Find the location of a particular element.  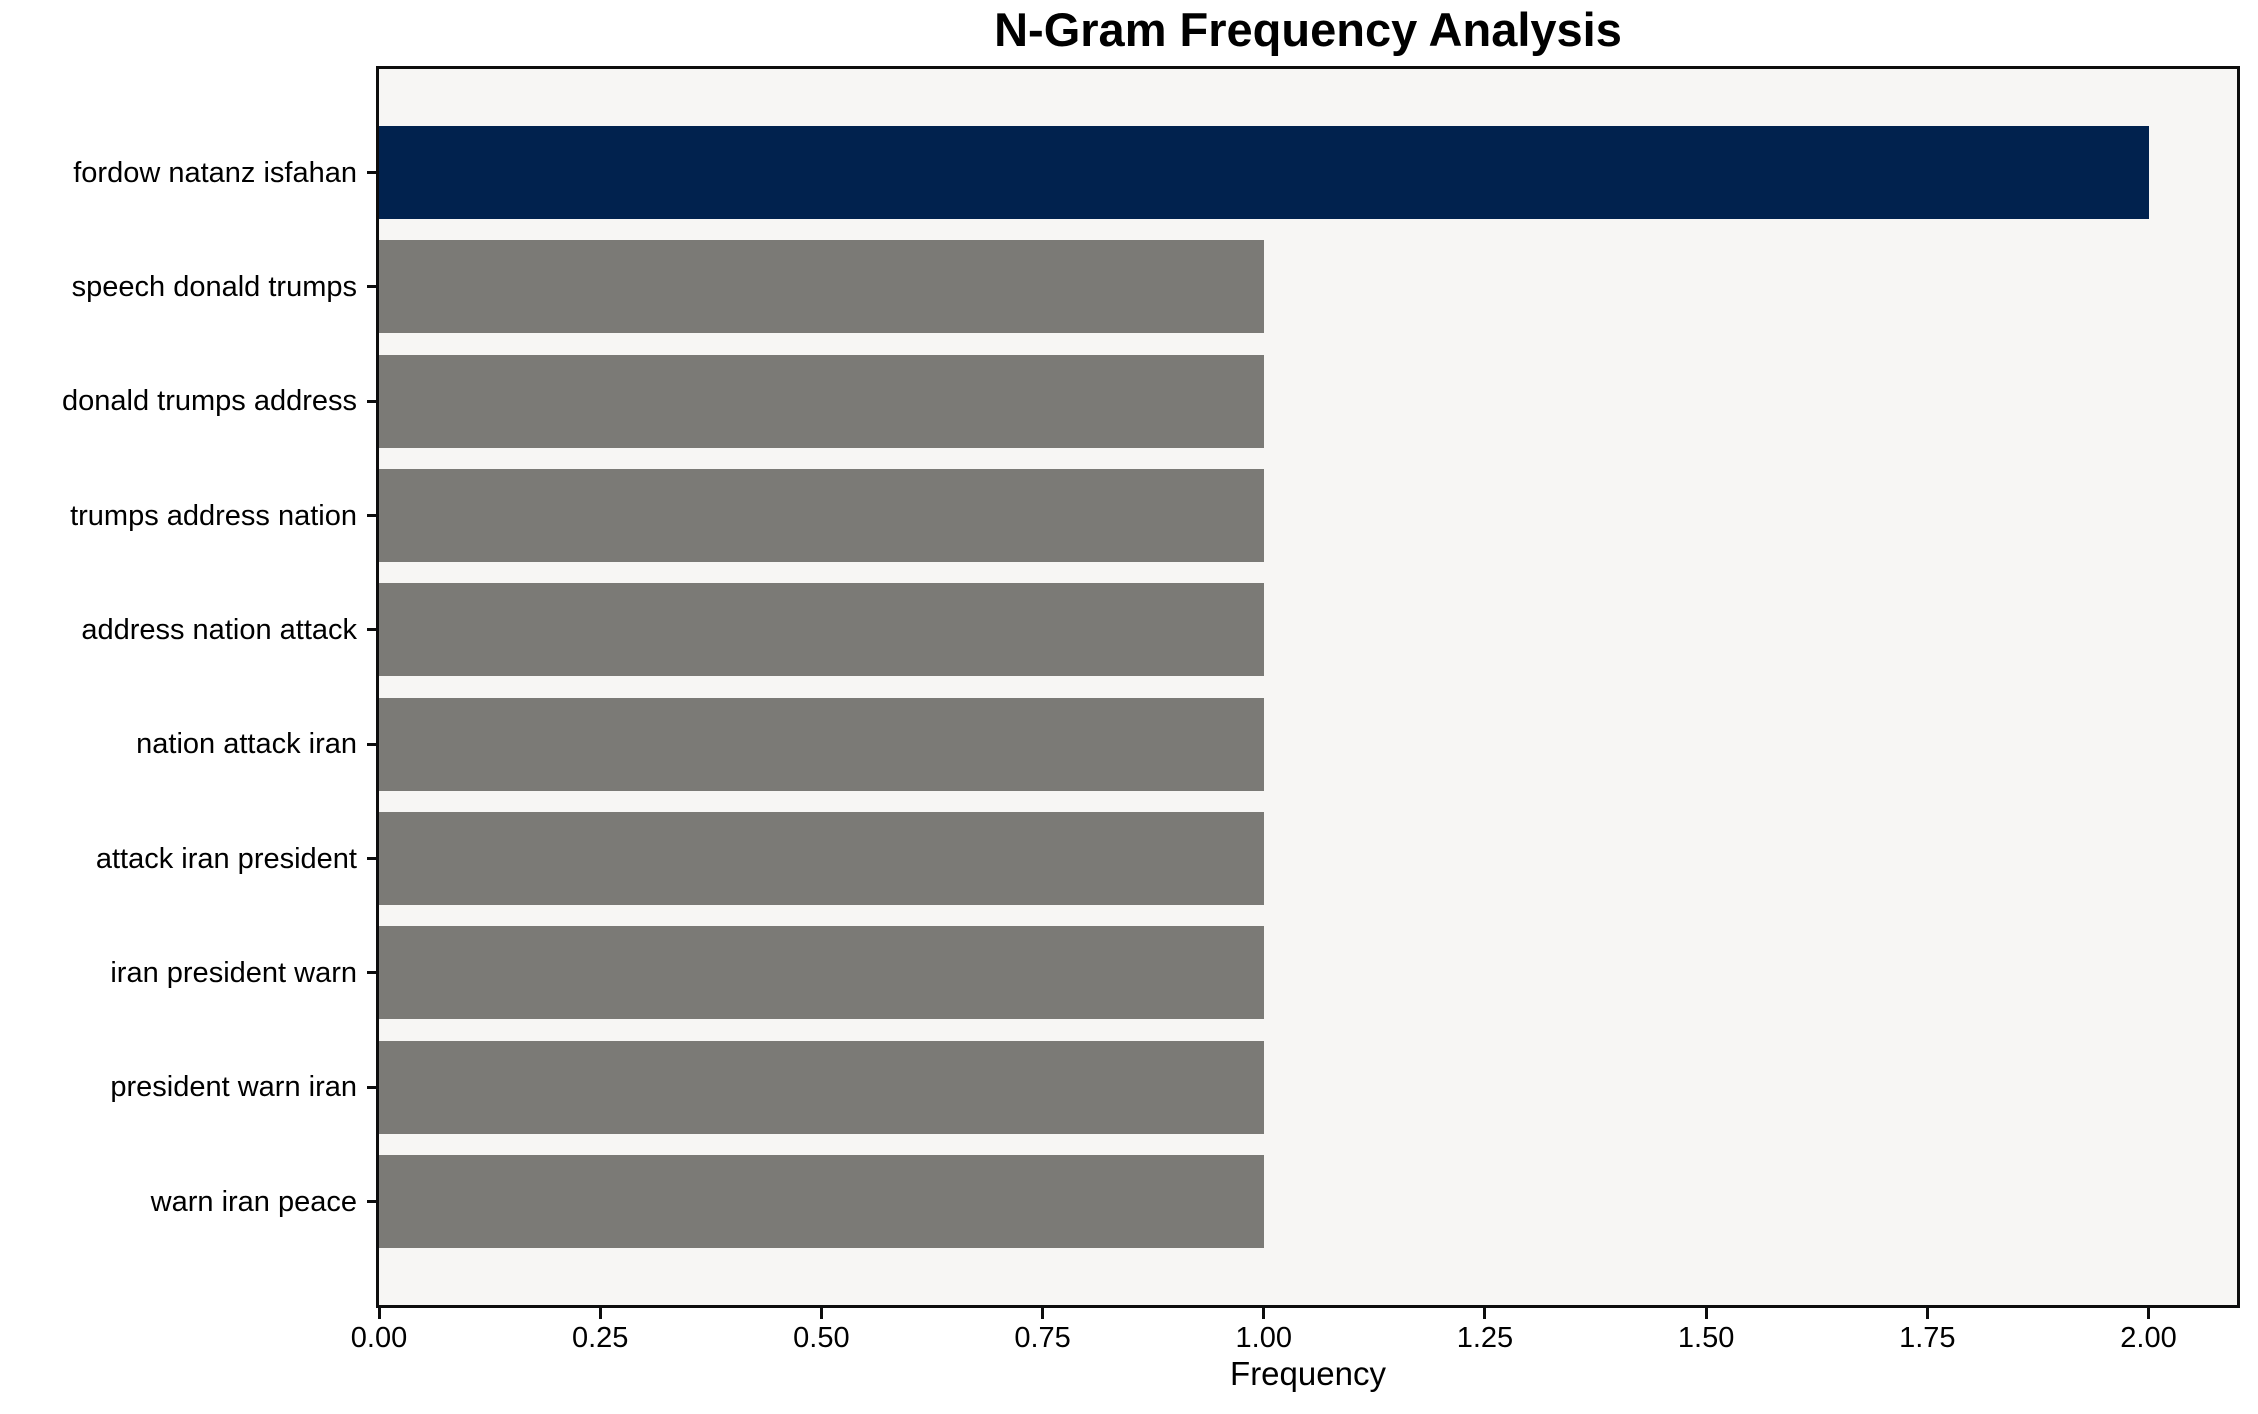

y-tick-label: trumps address nation is located at coordinates (213, 515).